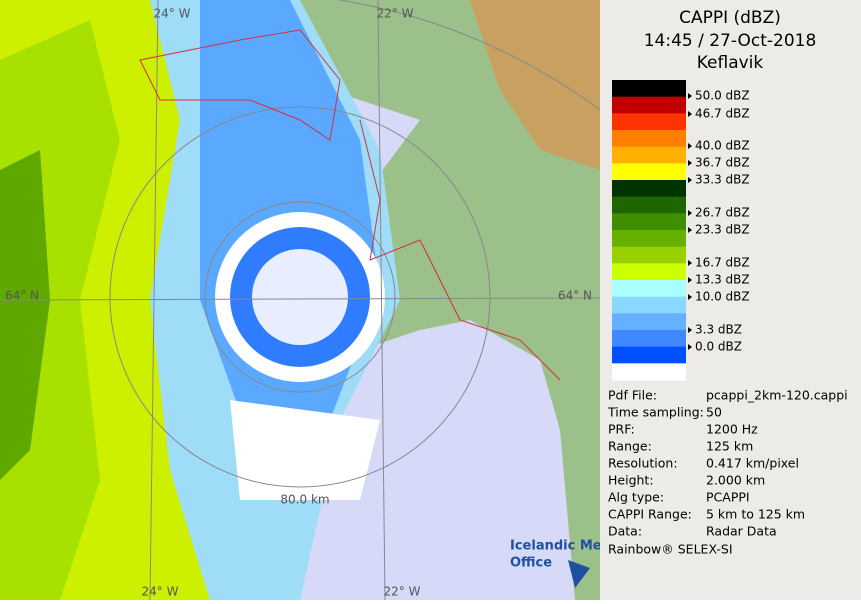 This screenshot has width=861, height=604. What do you see at coordinates (722, 213) in the screenshot?
I see `legend-label: 26.7 dBZ` at bounding box center [722, 213].